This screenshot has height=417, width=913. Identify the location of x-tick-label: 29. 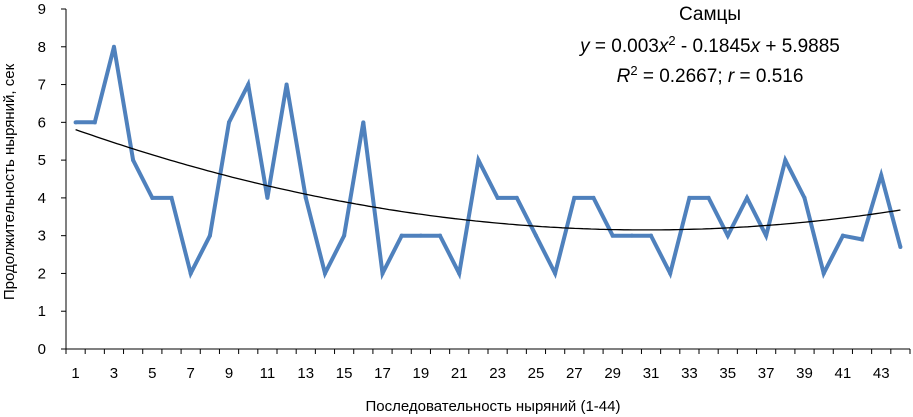
(612, 373).